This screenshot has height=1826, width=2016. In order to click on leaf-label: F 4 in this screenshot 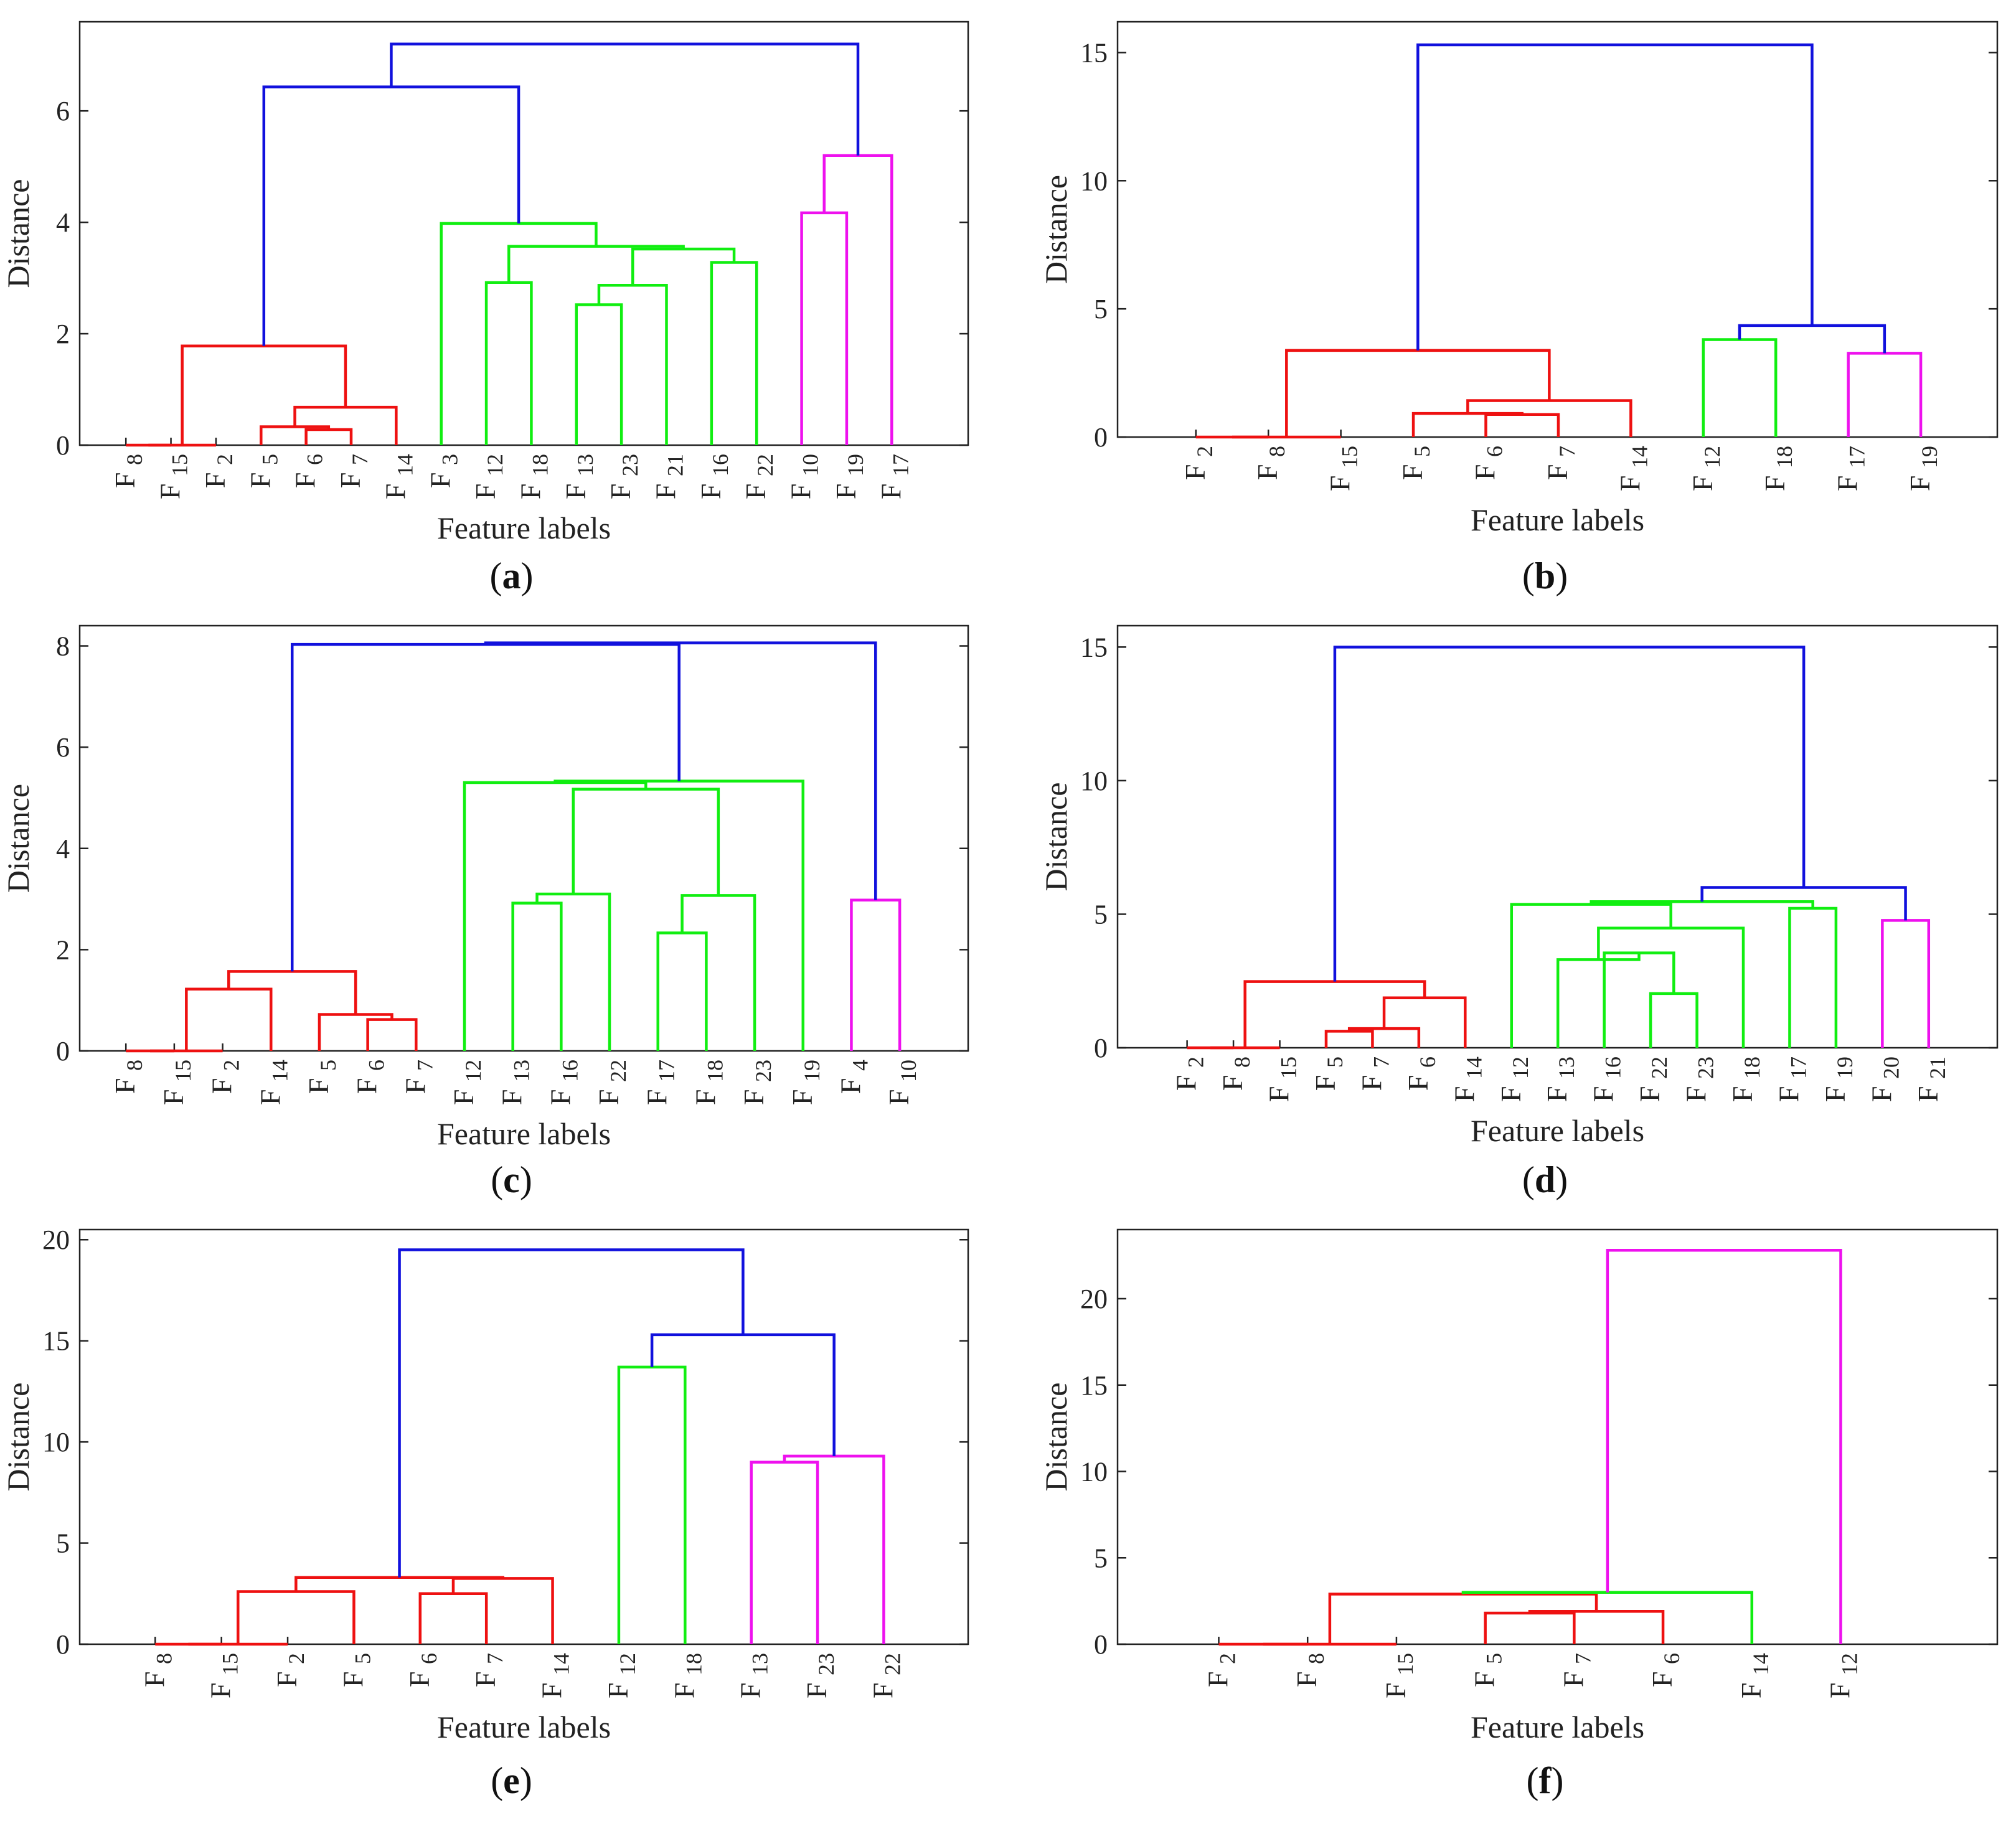, I will do `click(853, 1077)`.